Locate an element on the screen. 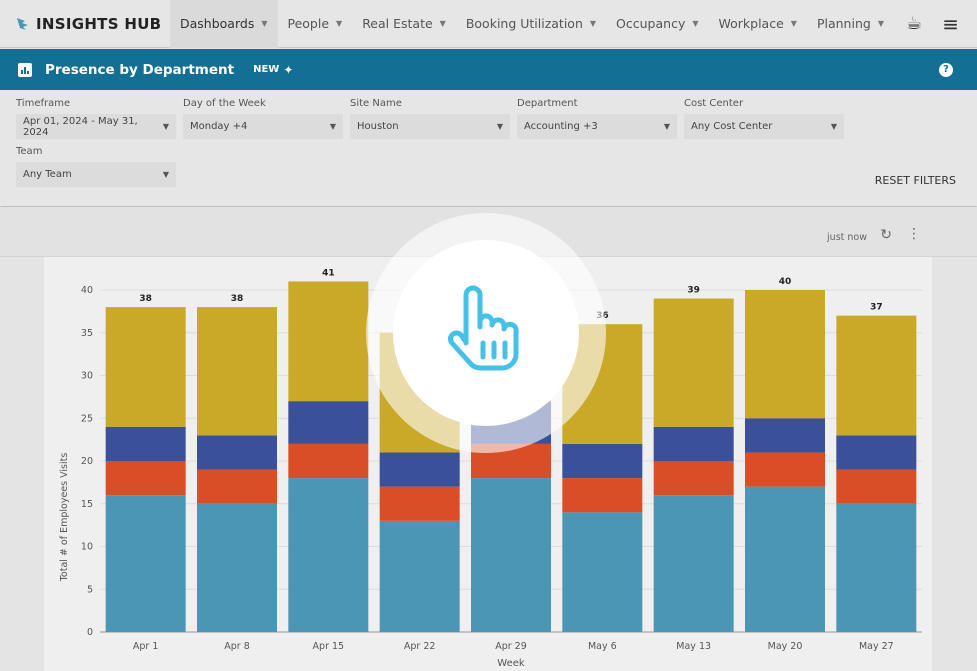  app-logo: INSIGHTS HUB is located at coordinates (93, 24).